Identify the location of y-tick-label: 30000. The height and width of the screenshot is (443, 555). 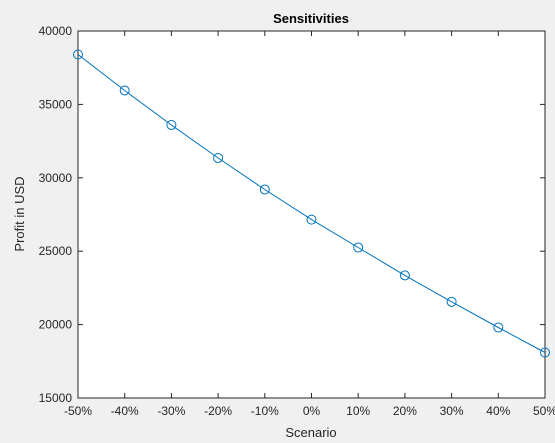
(56, 178).